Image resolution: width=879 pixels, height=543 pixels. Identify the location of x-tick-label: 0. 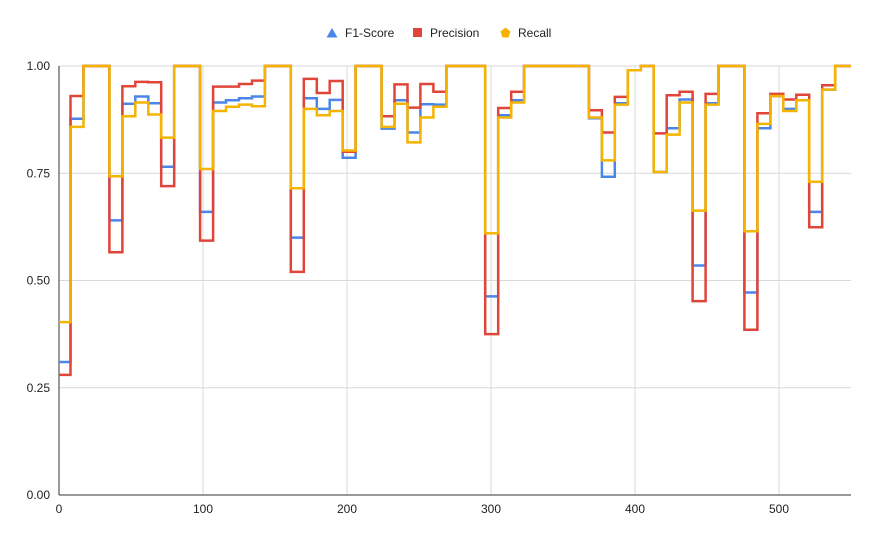
(59, 509).